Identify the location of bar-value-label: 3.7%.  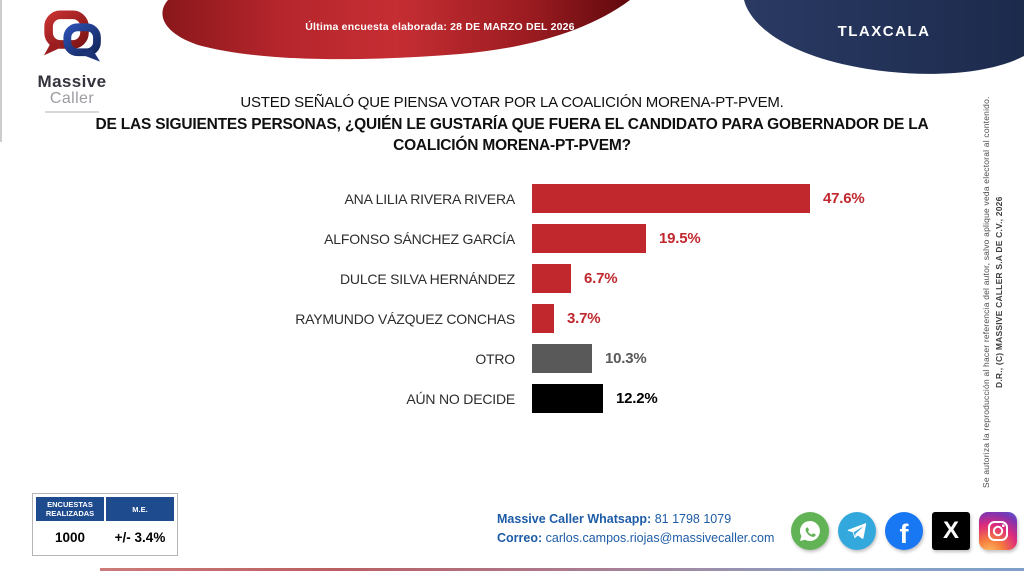
(584, 318).